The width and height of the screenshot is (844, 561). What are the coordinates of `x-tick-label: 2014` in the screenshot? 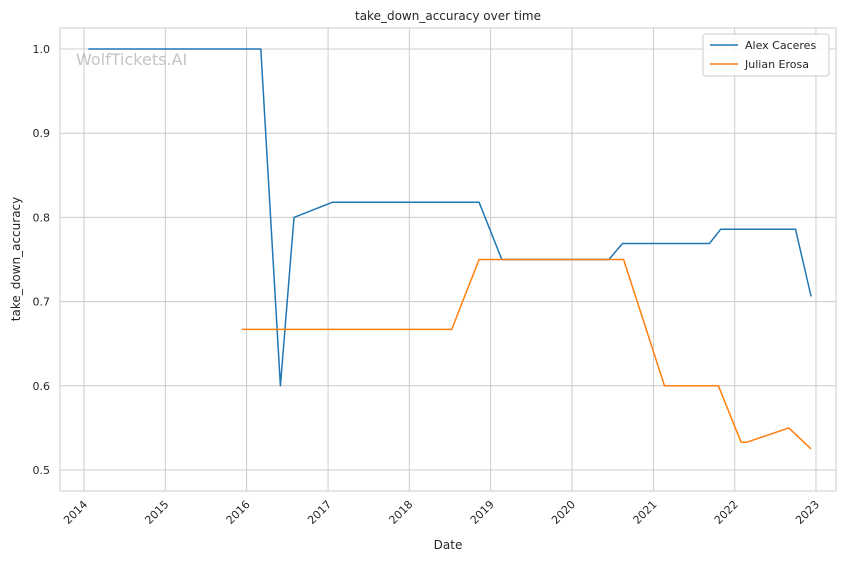 It's located at (75, 512).